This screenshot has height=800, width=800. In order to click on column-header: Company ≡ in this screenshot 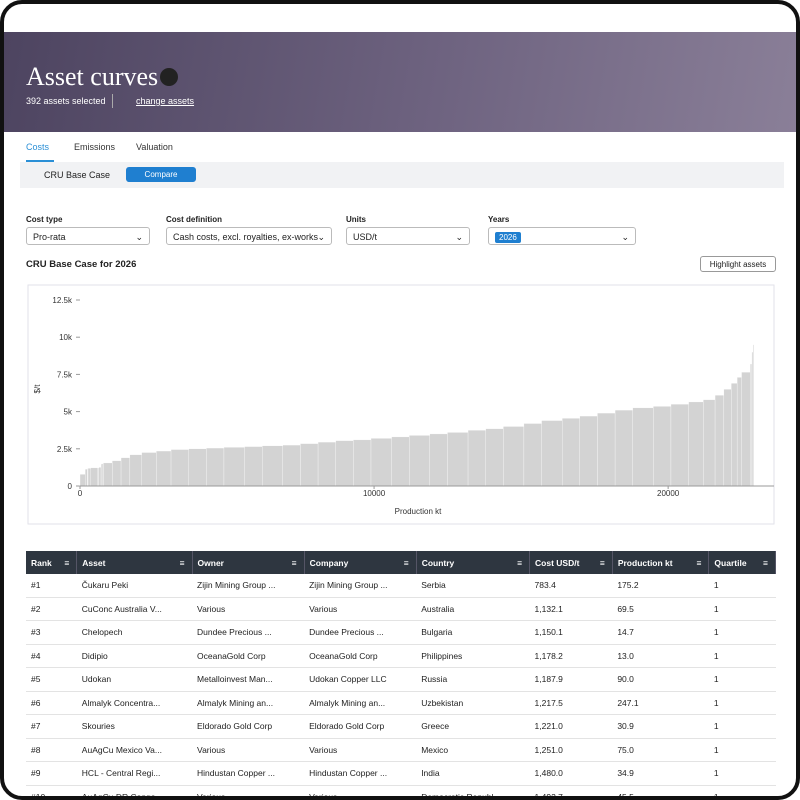, I will do `click(360, 562)`.